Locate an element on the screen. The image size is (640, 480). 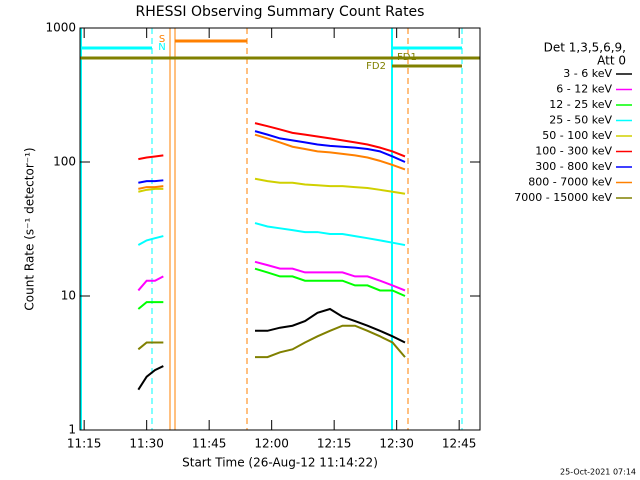
annotation: FD1 is located at coordinates (407, 57).